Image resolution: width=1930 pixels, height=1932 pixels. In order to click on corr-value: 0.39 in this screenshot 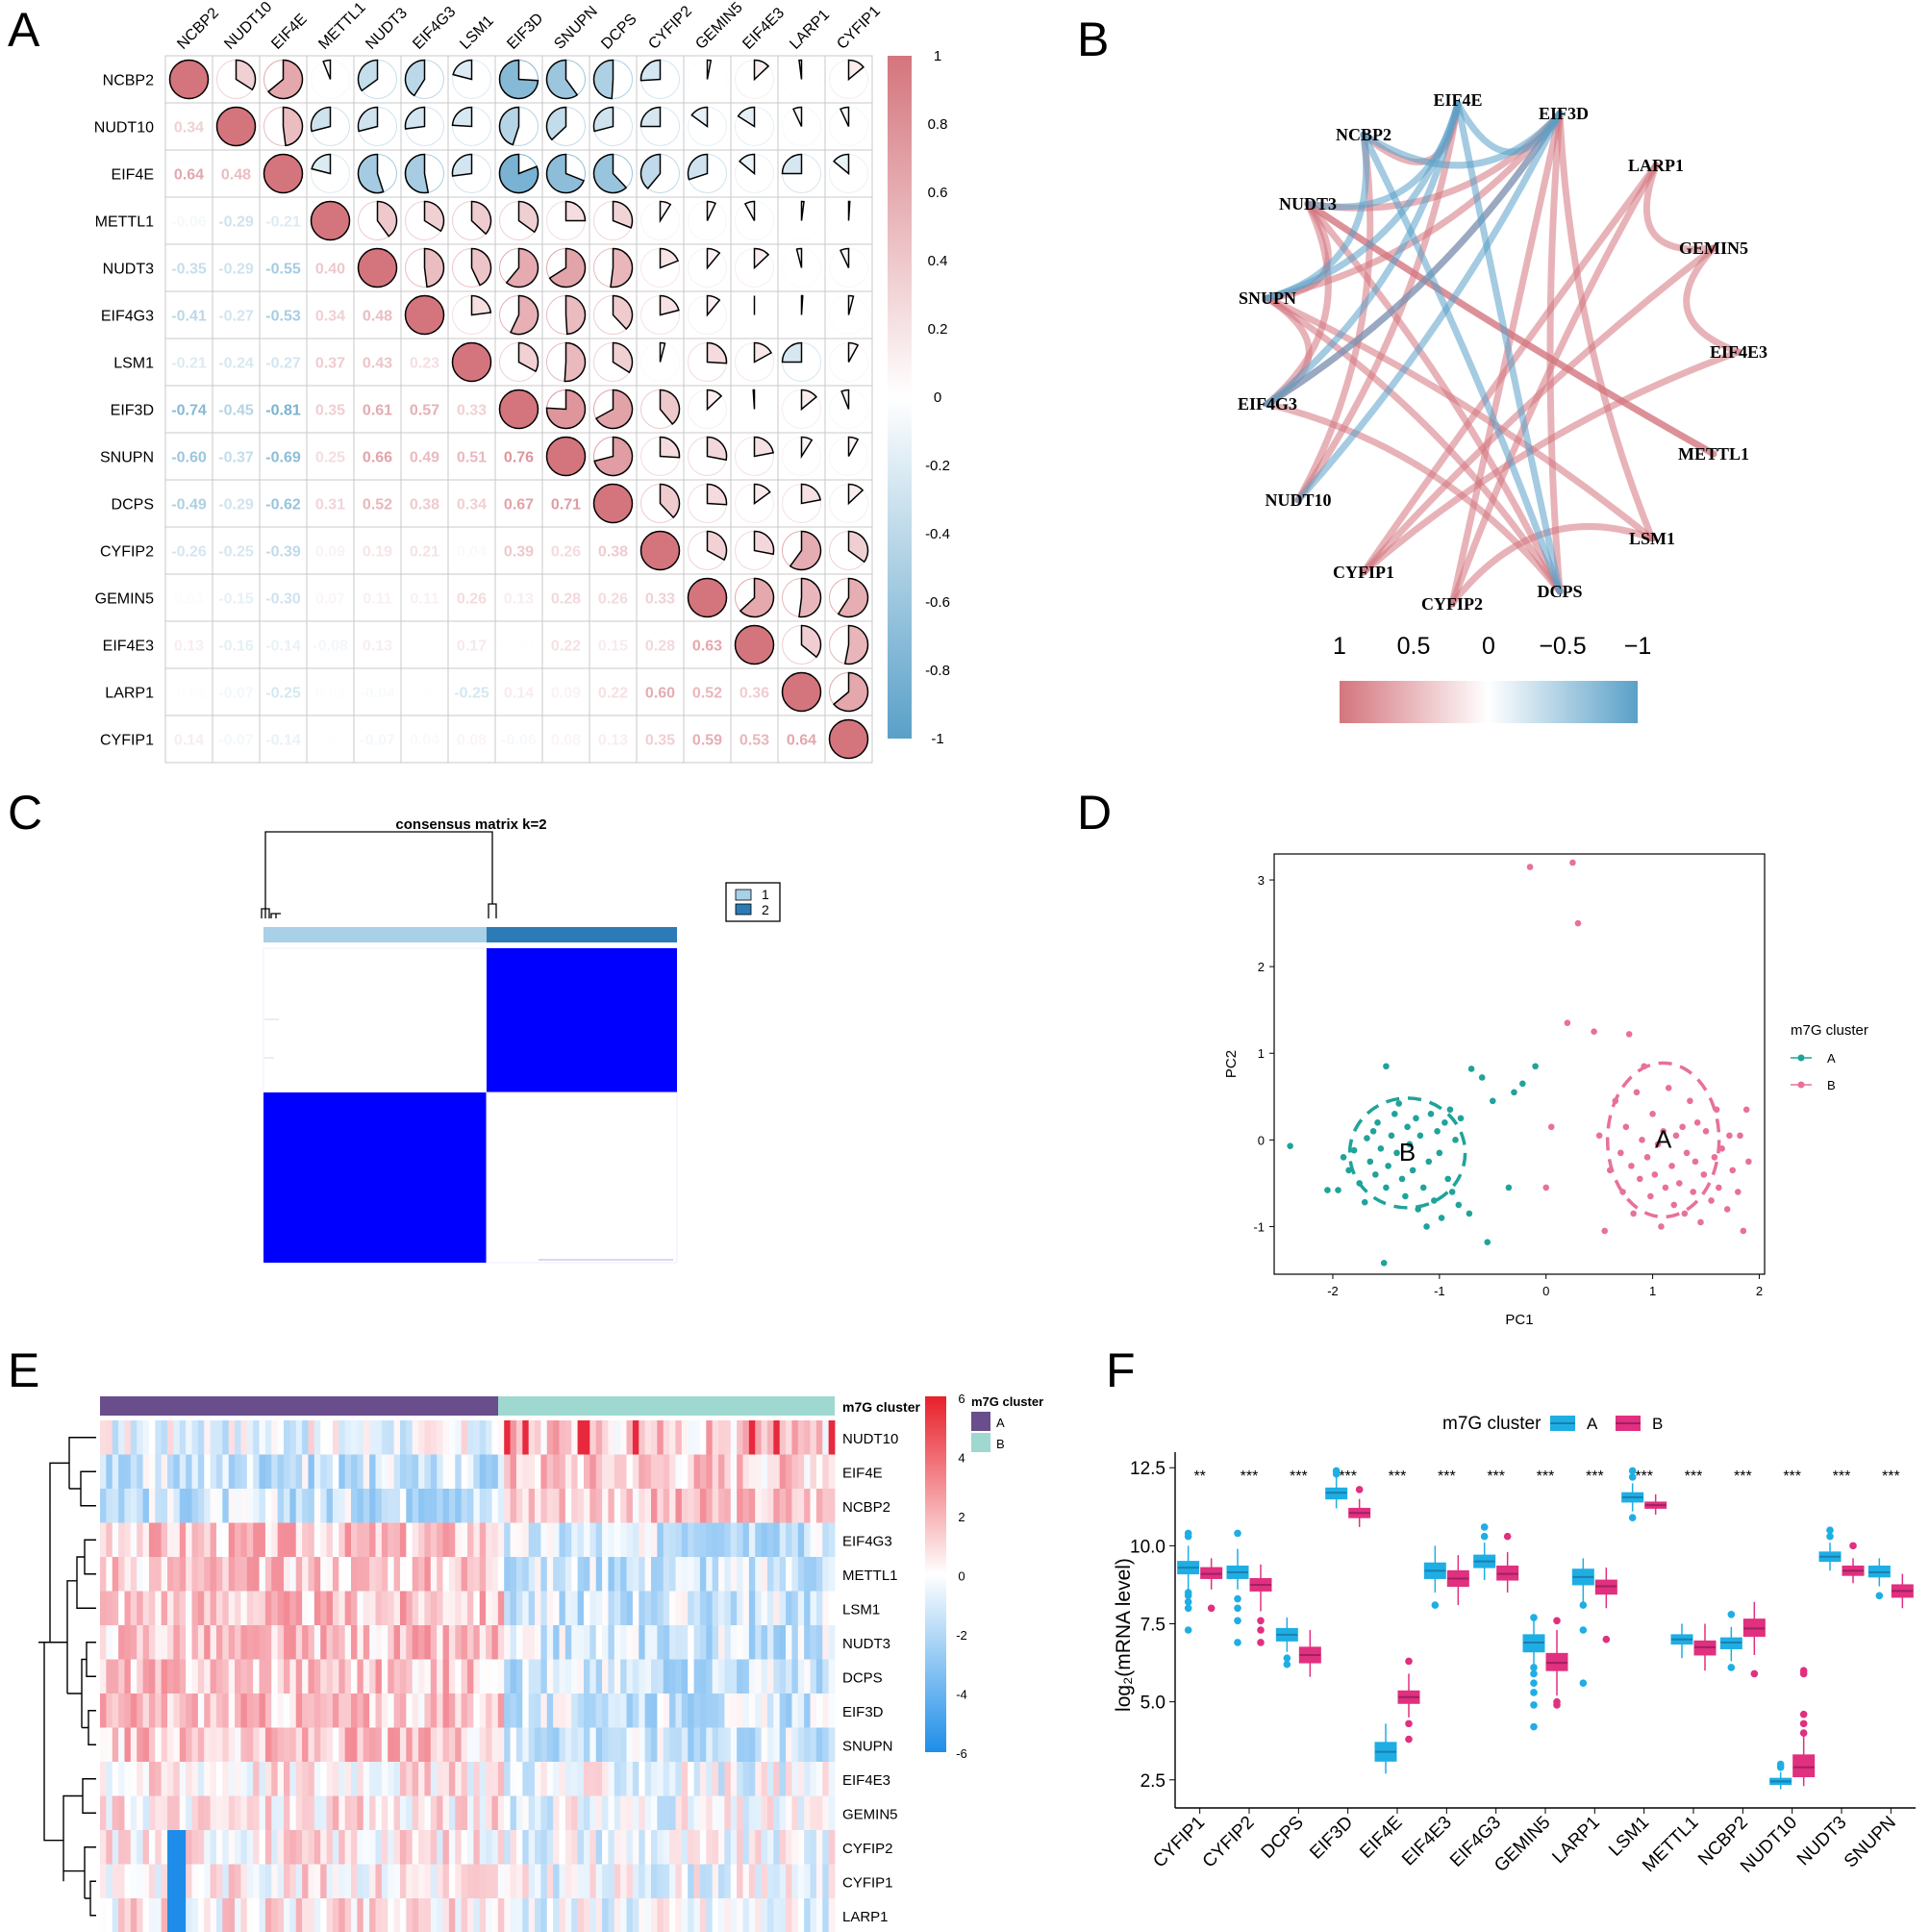, I will do `click(519, 552)`.